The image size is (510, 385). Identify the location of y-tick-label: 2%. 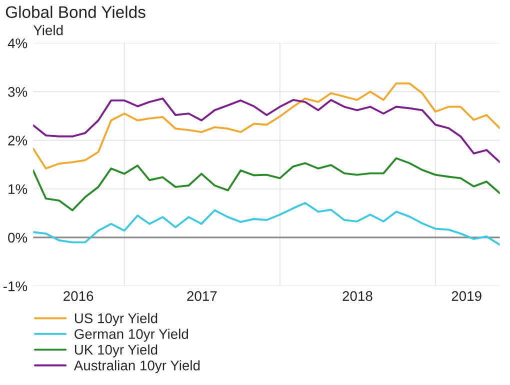
(18, 141).